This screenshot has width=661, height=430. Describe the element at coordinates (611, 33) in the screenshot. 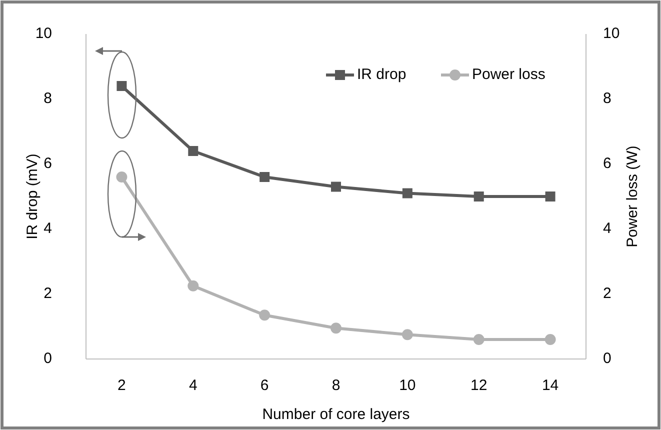

I see `y2-tick-label: 10` at that location.